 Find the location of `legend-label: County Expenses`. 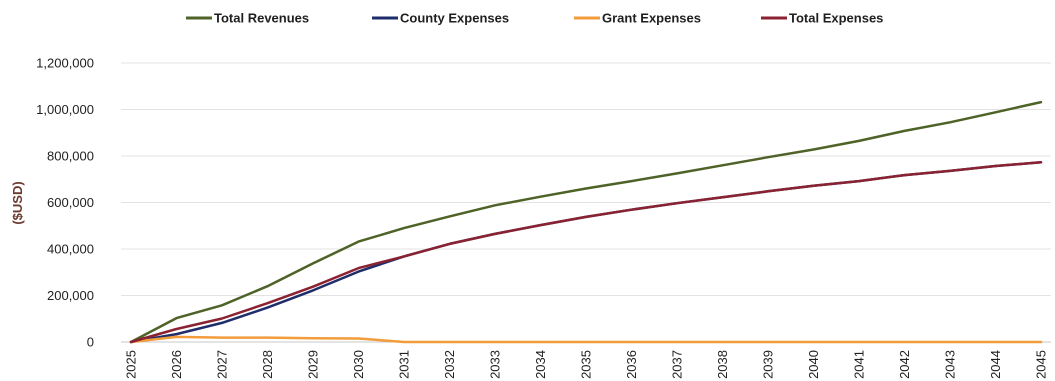

legend-label: County Expenses is located at coordinates (454, 18).